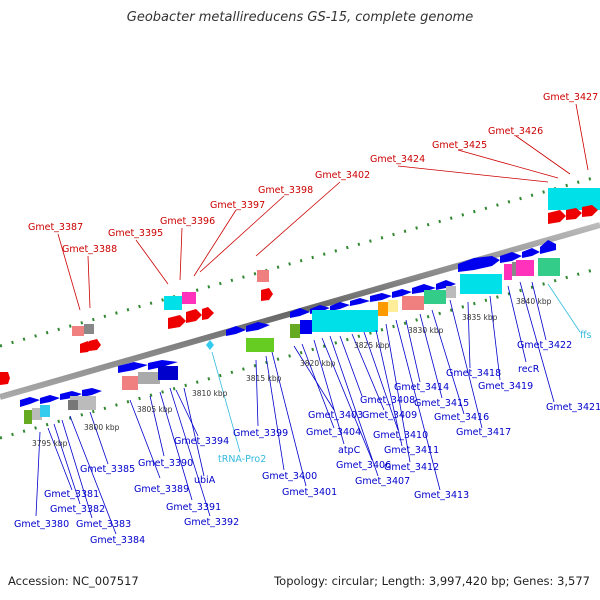 Image resolution: width=600 pixels, height=600 pixels. I want to click on reverse-gene-label: Gmet_3413, so click(441, 495).